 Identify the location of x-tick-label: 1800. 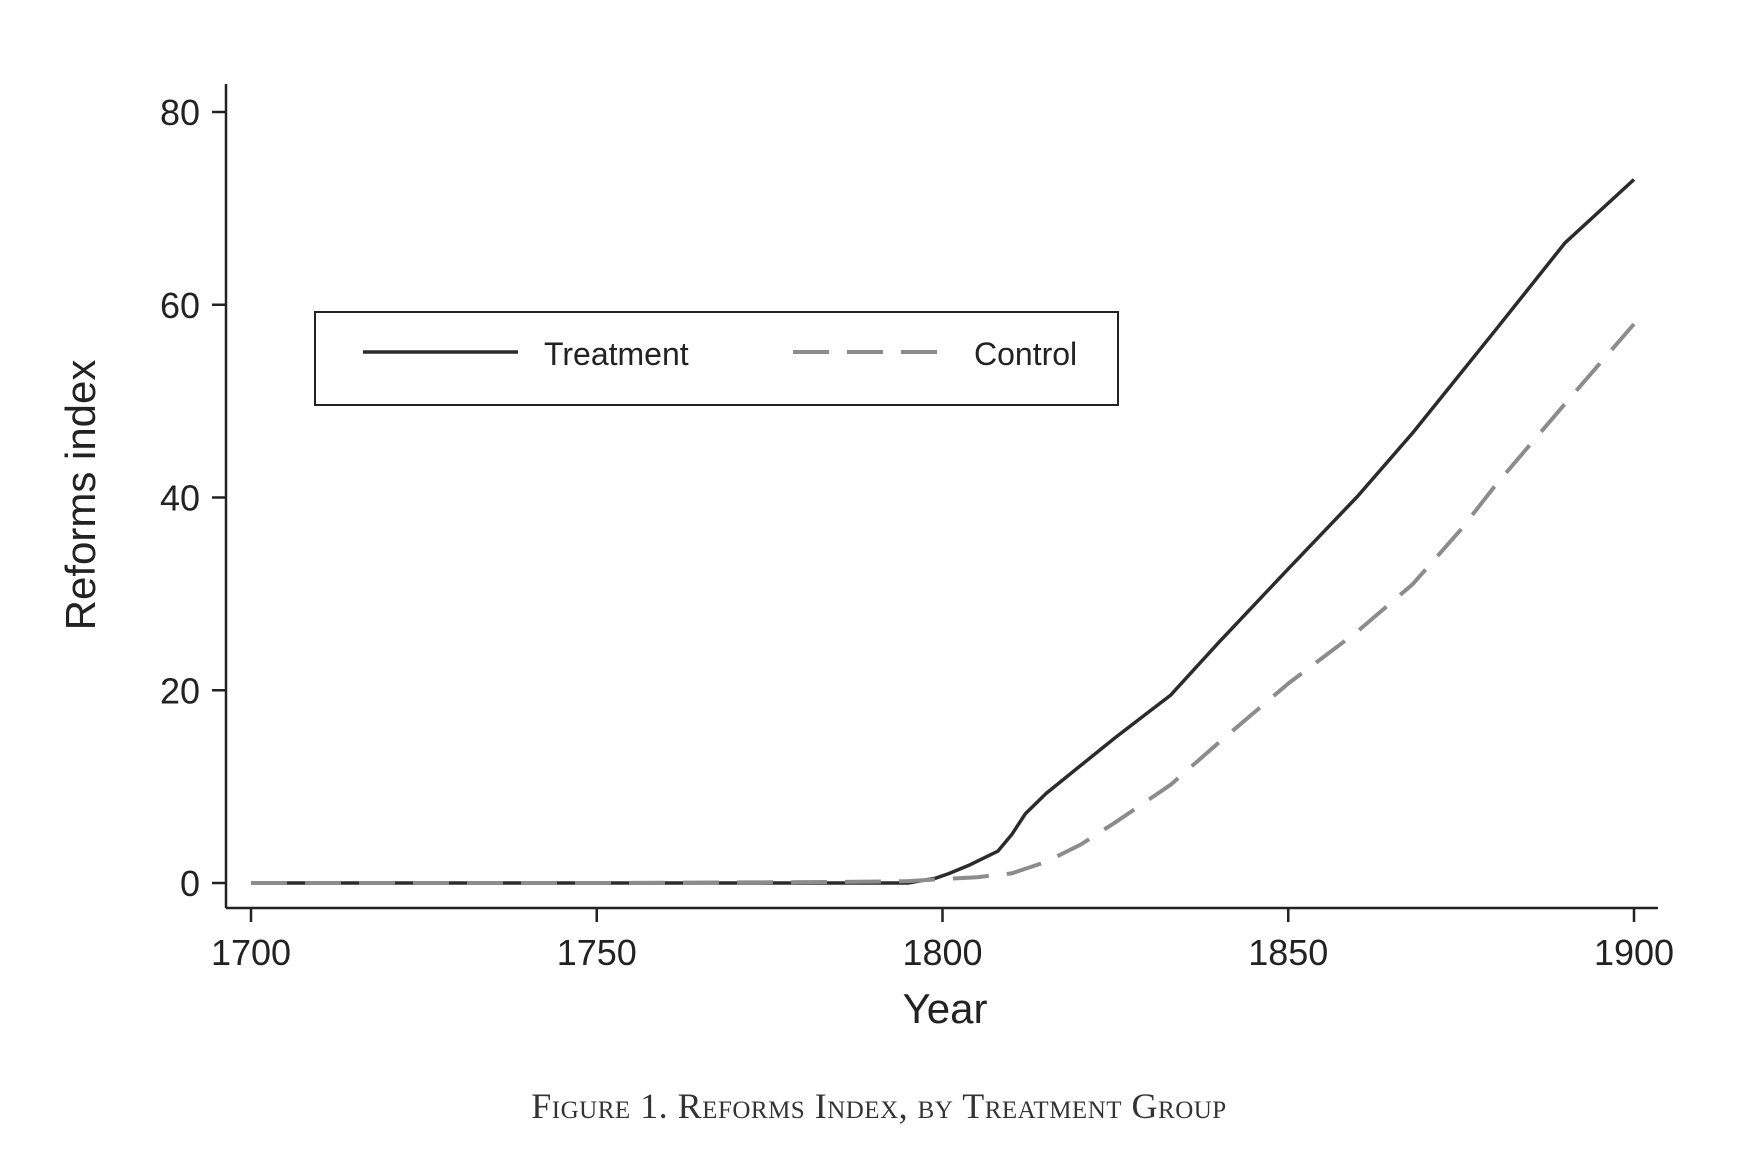
(942, 952).